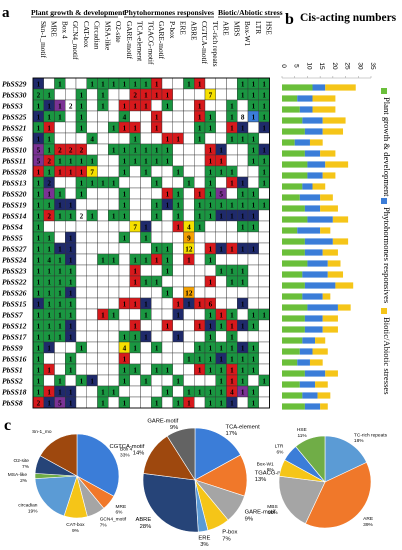 This screenshot has height=550, width=402. Describe the element at coordinates (347, 66) in the screenshot. I see `bar-chart-tick-label: 25` at that location.